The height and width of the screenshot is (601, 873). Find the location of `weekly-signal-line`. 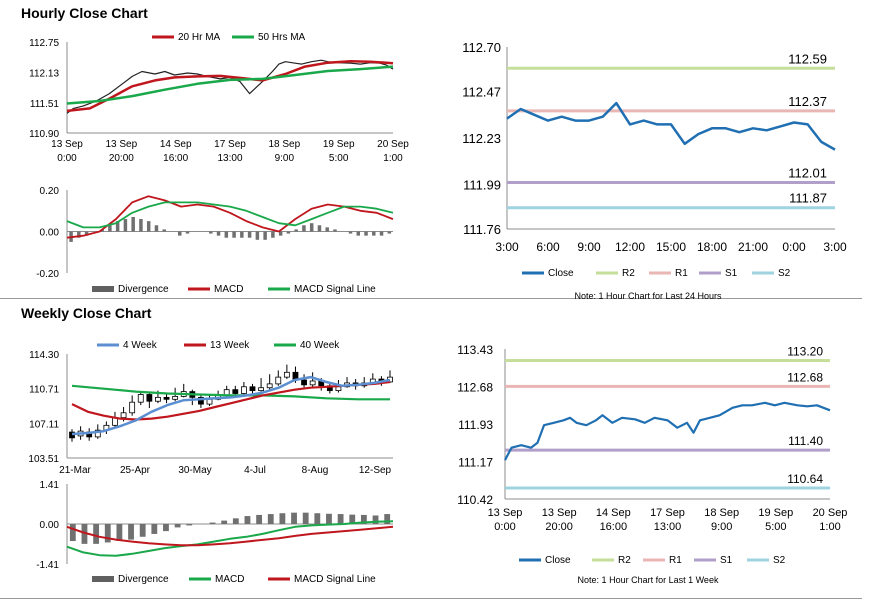

weekly-signal-line is located at coordinates (230, 536).